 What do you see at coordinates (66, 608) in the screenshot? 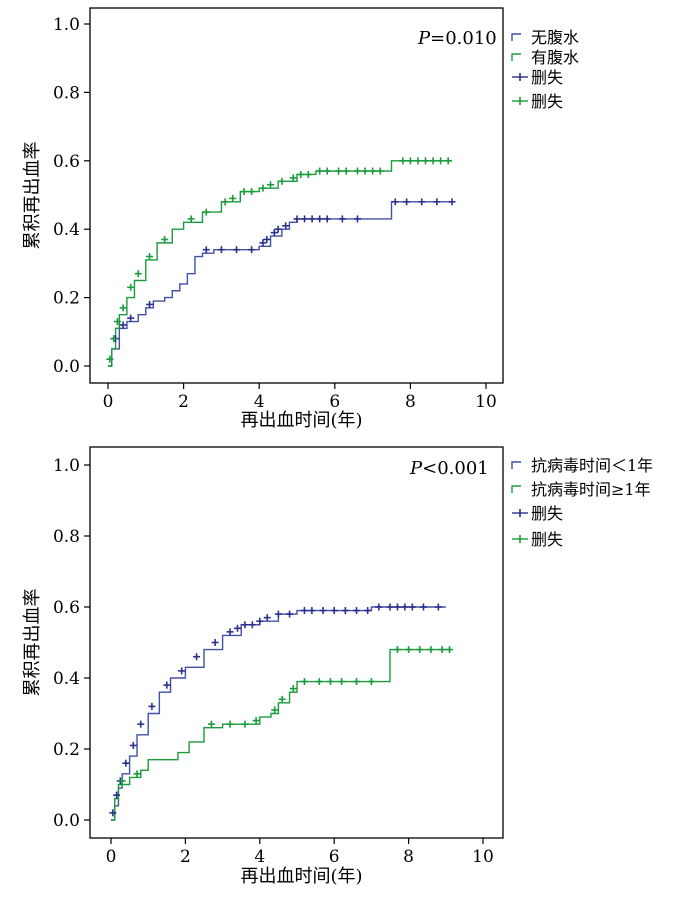
I see `y-tick-label: 0.6` at bounding box center [66, 608].